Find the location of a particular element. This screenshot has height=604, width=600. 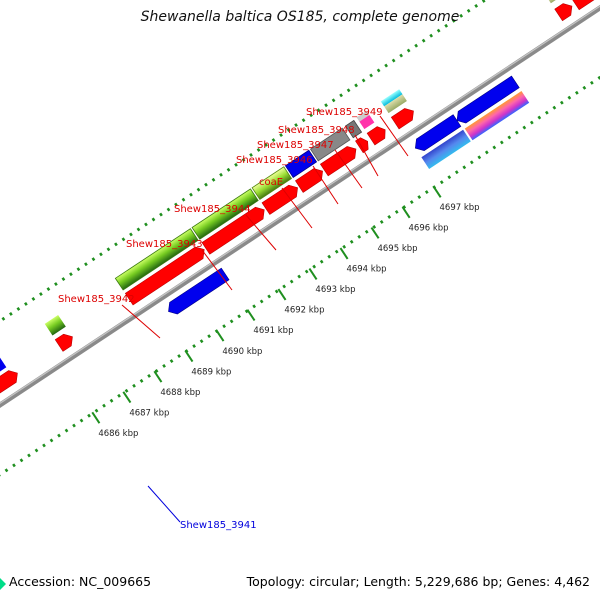

feature-far-left-cds is located at coordinates (10, 388).